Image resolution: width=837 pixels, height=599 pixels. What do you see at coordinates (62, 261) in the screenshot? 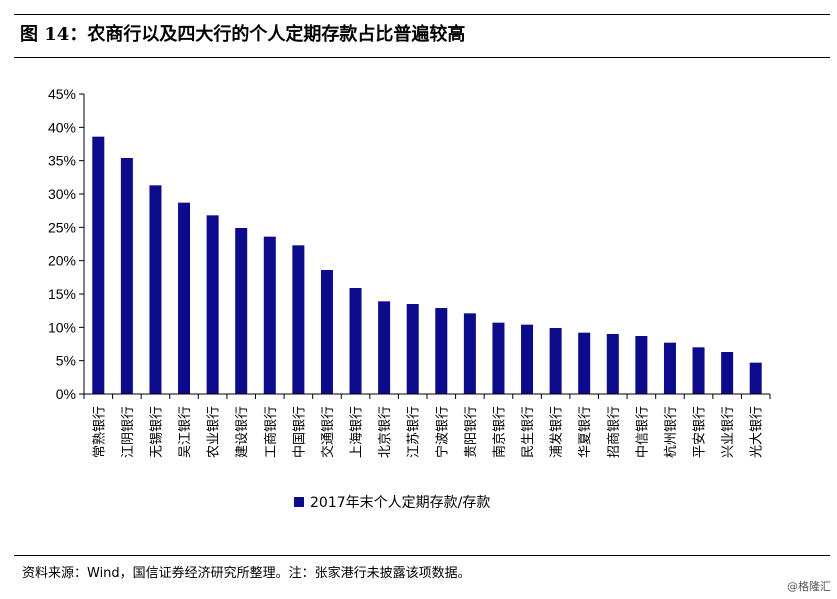
I see `y-tick-label: 20%` at bounding box center [62, 261].